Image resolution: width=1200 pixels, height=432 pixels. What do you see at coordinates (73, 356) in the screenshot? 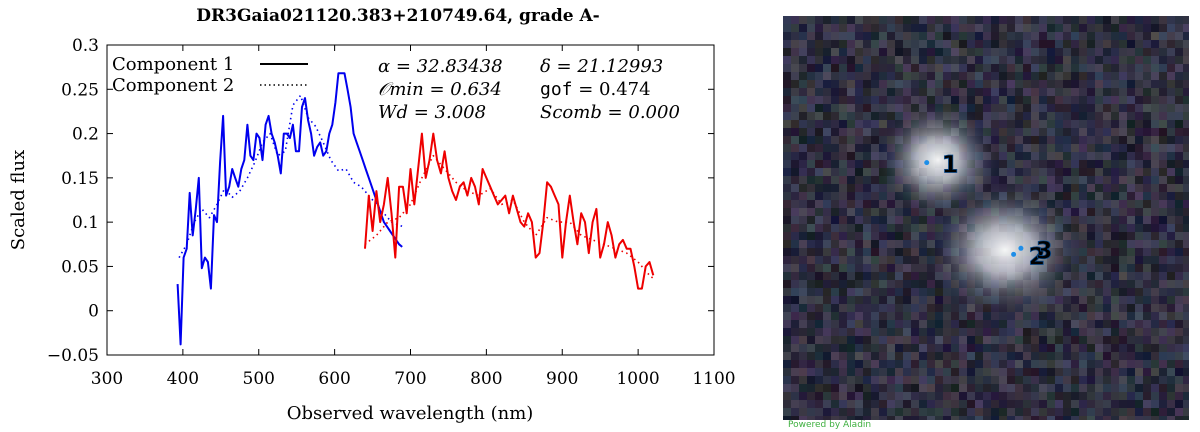
I see `y-tick-label: −0.05` at bounding box center [73, 356].